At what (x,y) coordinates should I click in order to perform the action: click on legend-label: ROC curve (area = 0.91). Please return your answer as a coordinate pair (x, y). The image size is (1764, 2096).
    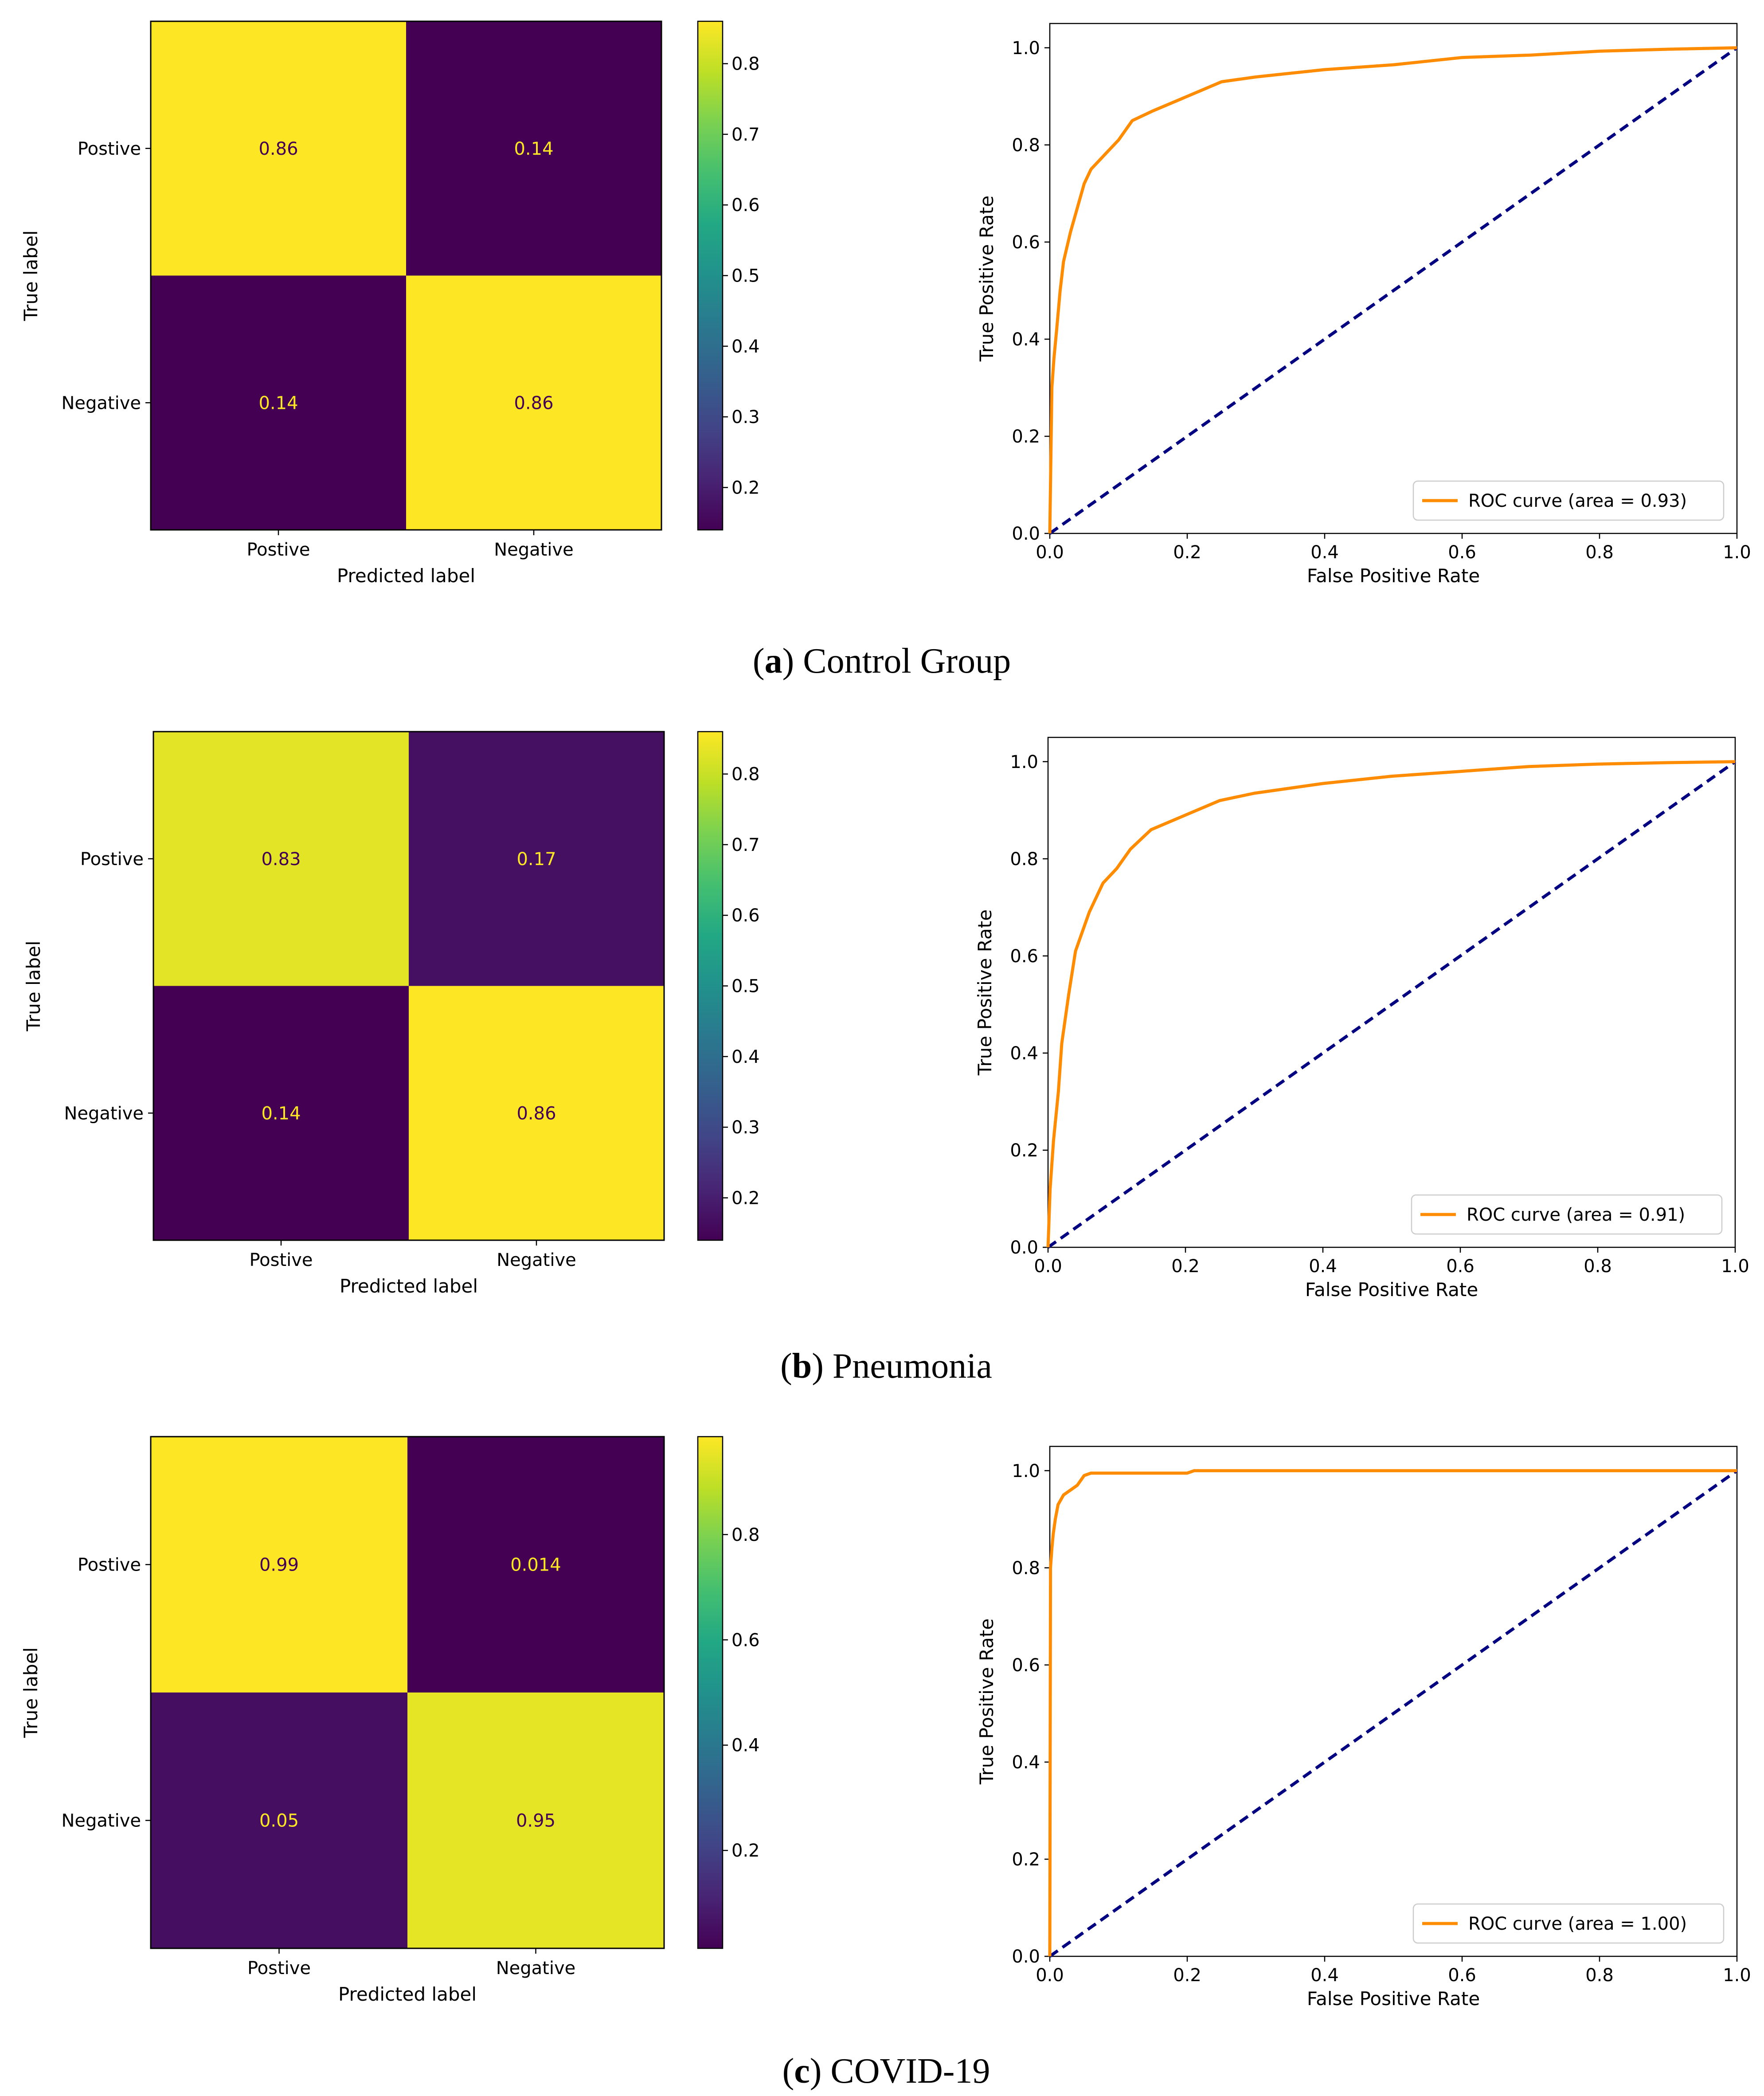
    Looking at the image, I should click on (1576, 1215).